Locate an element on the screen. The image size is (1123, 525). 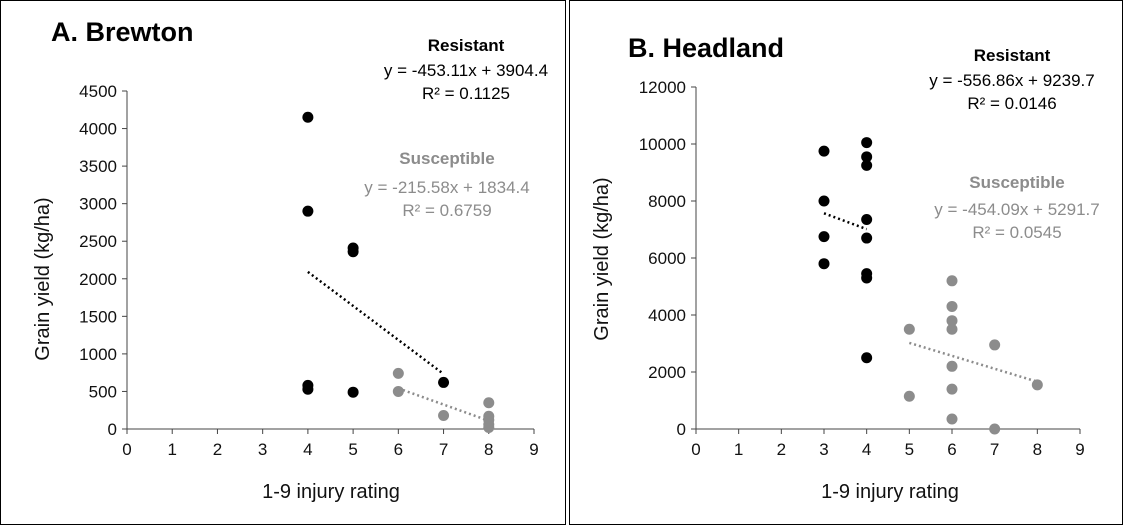
susceptible-r2: R² = 0.0545 is located at coordinates (1016, 232).